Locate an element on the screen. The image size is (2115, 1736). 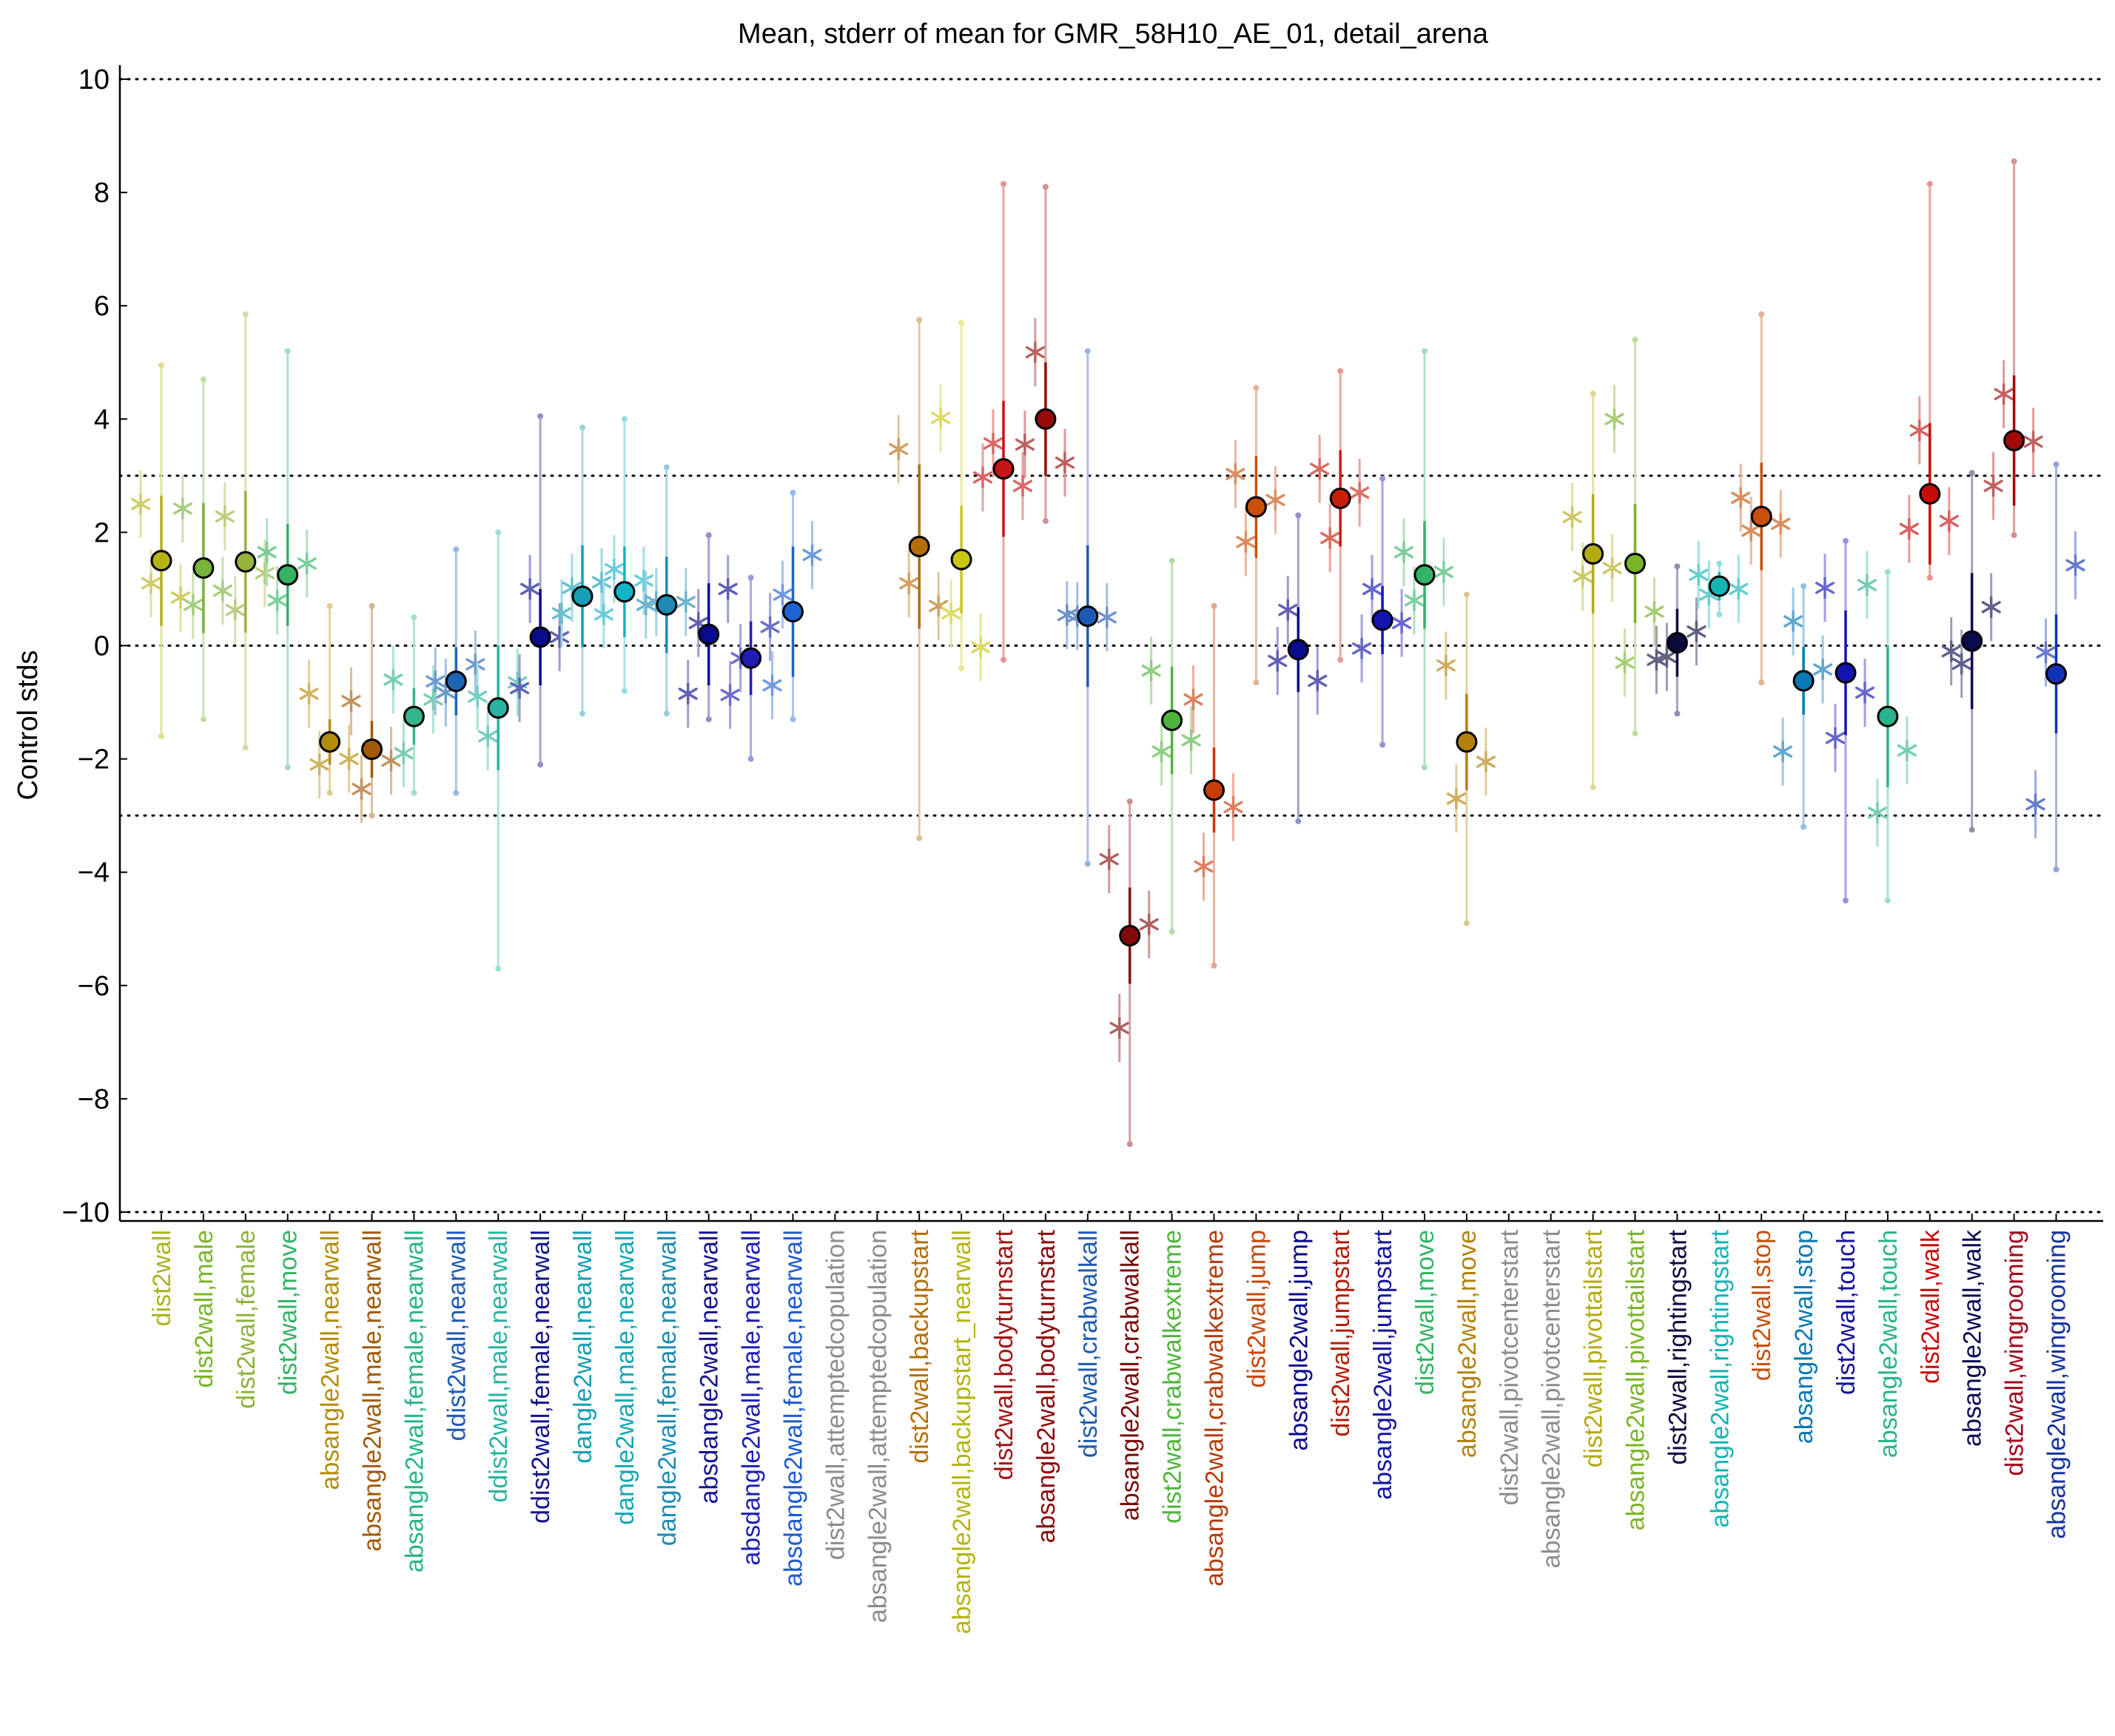
x-tick-label: dist2wall,touch is located at coordinates (1846, 1312).